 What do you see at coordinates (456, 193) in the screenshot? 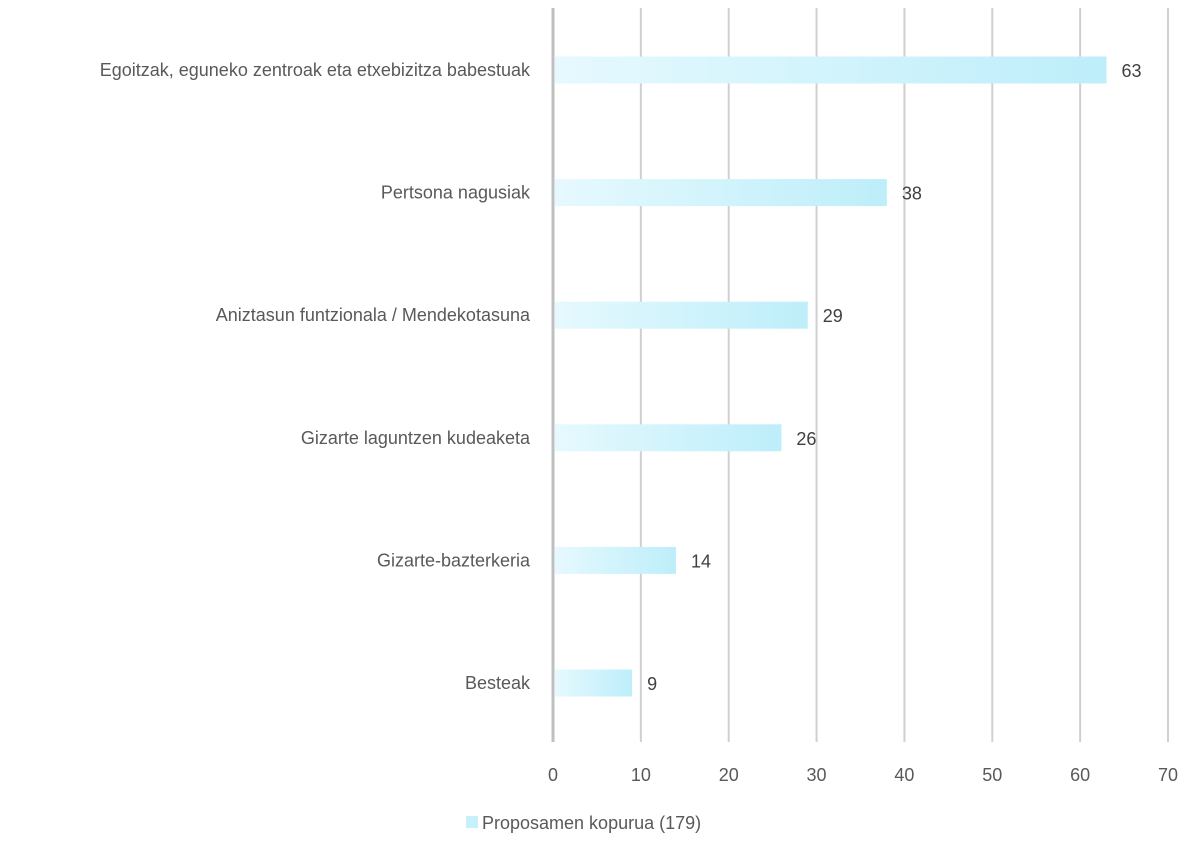
I see `category-label: Pertsona nagusiak` at bounding box center [456, 193].